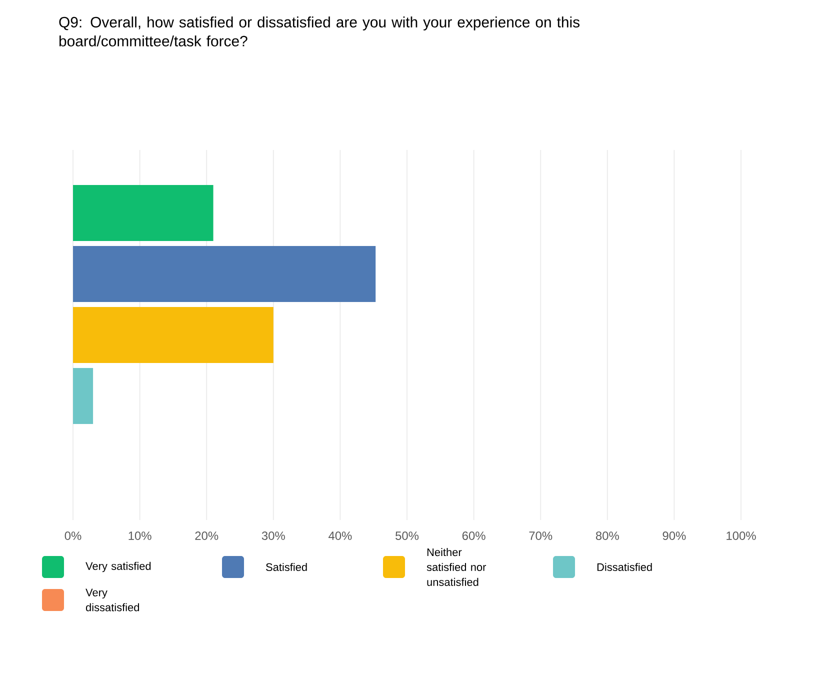 Image resolution: width=817 pixels, height=685 pixels. I want to click on x-tick-label: 40%, so click(340, 536).